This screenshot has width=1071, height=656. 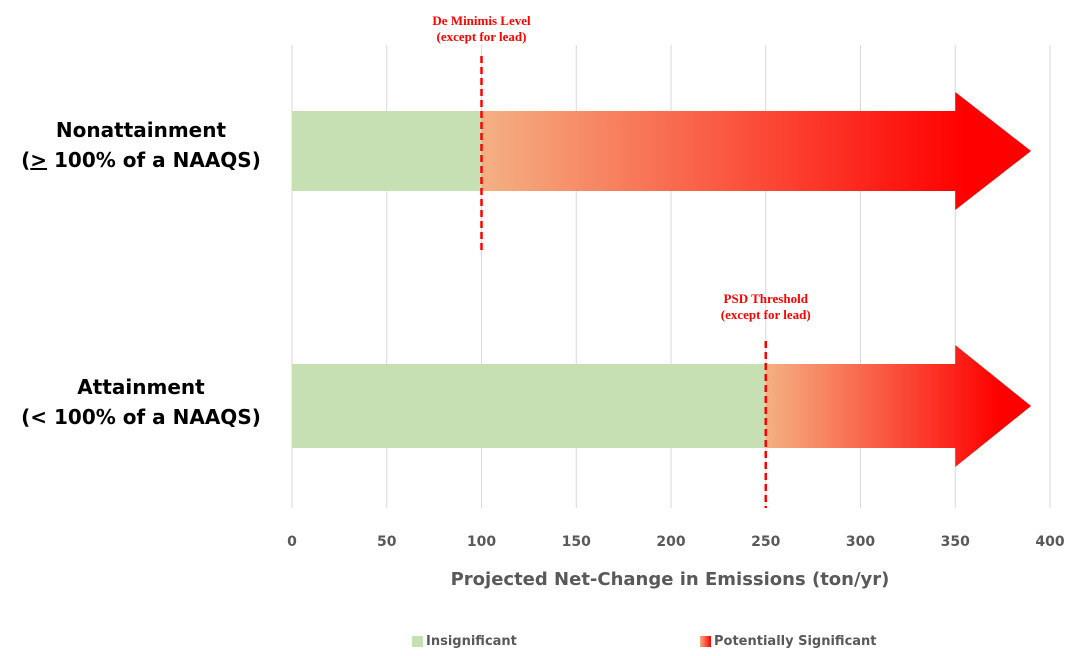 I want to click on legend-label: Potentially Significant, so click(x=795, y=641).